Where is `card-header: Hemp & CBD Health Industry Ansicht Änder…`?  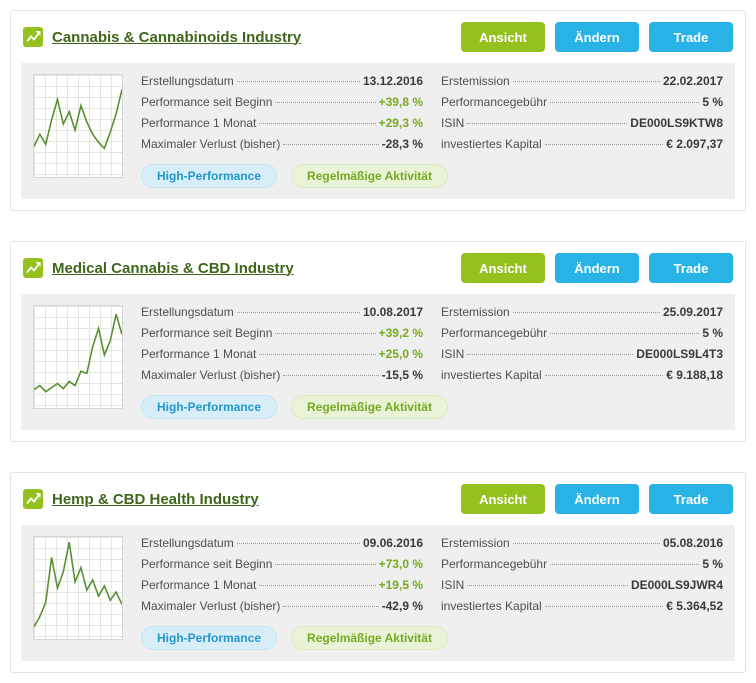
card-header: Hemp & CBD Health Industry Ansicht Änder… is located at coordinates (378, 498).